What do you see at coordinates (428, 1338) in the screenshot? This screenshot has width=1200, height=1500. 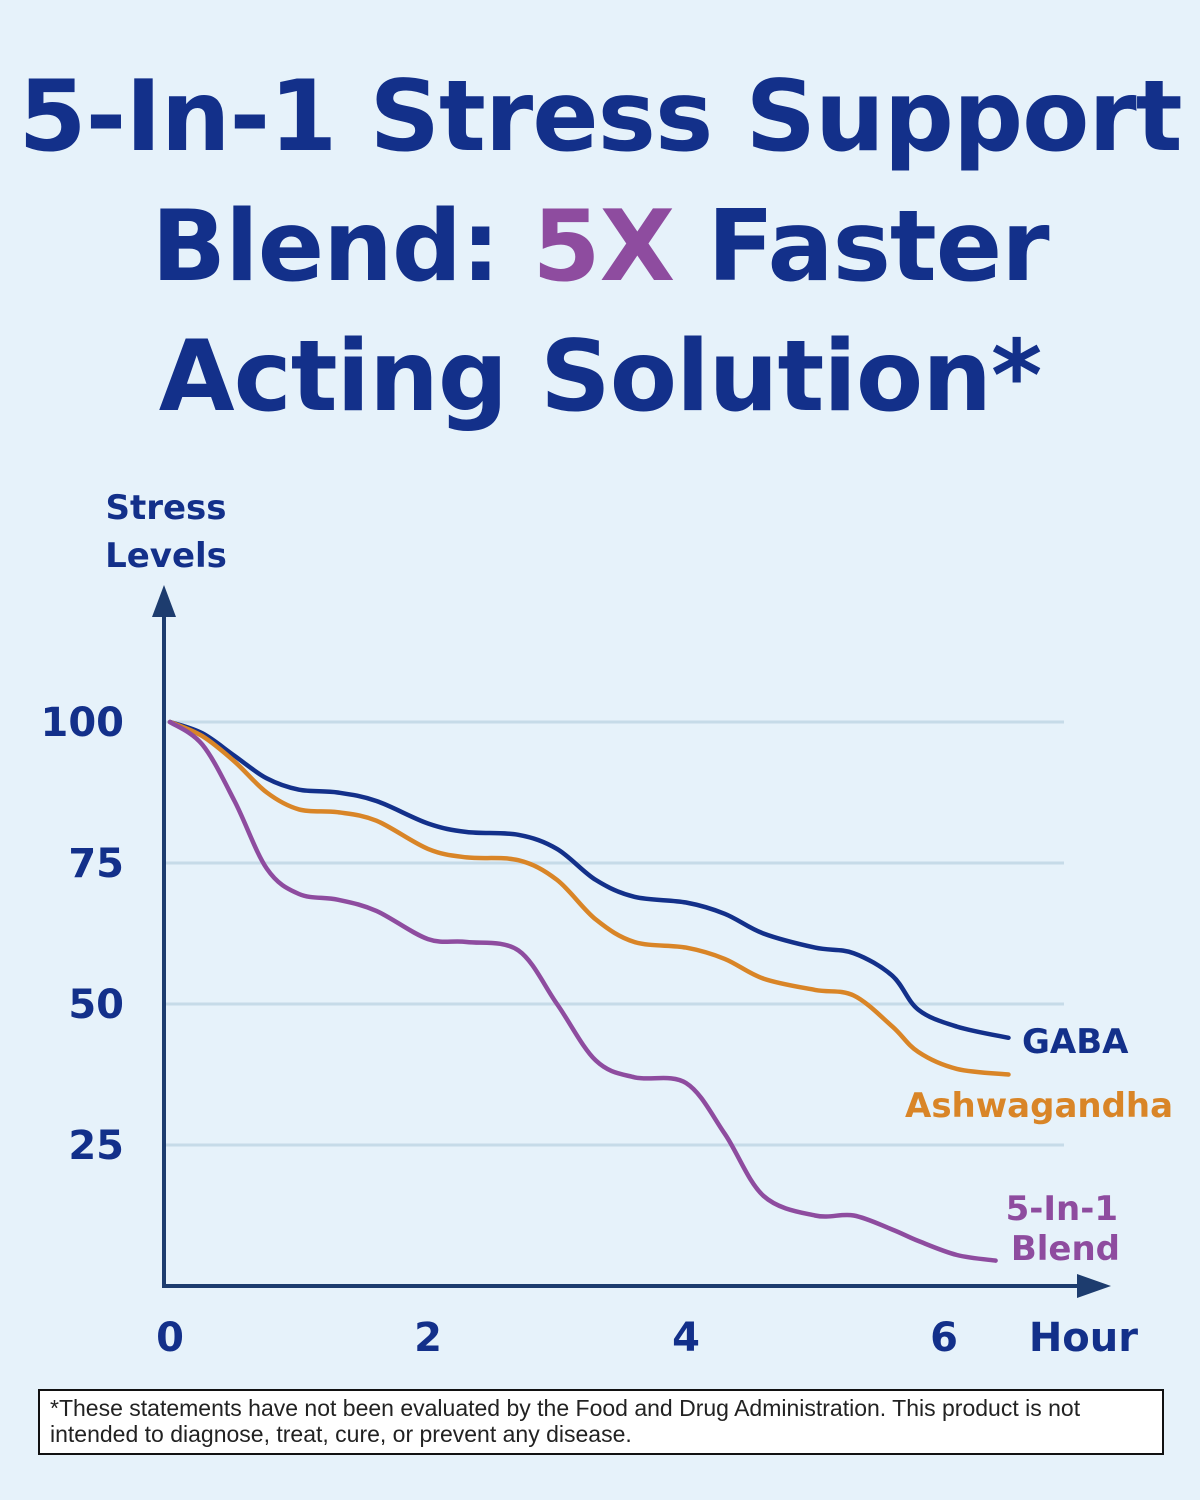 I see `x-tick-label: 2` at bounding box center [428, 1338].